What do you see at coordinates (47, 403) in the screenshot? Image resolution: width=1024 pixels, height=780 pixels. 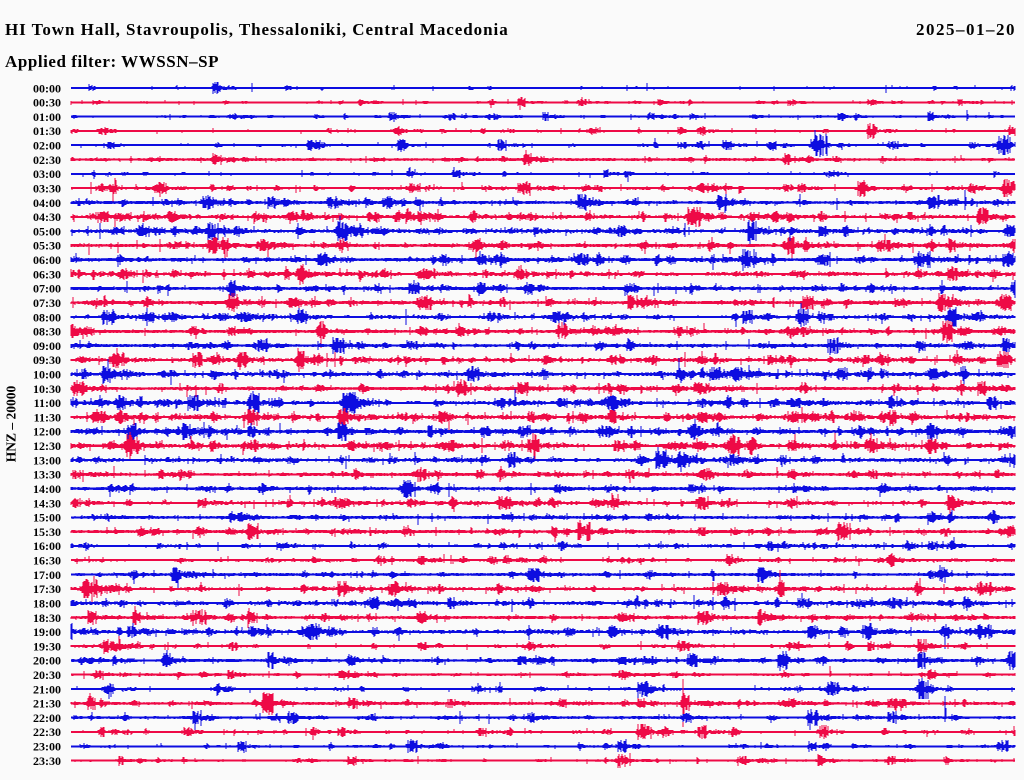 I see `svg-text: 11:00` at bounding box center [47, 403].